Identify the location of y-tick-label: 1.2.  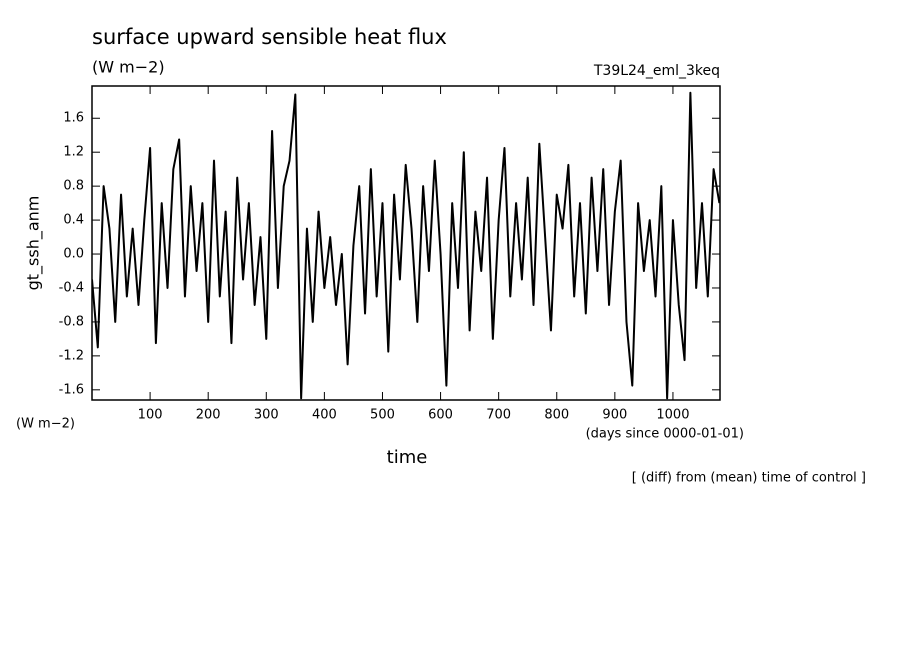
(73, 152).